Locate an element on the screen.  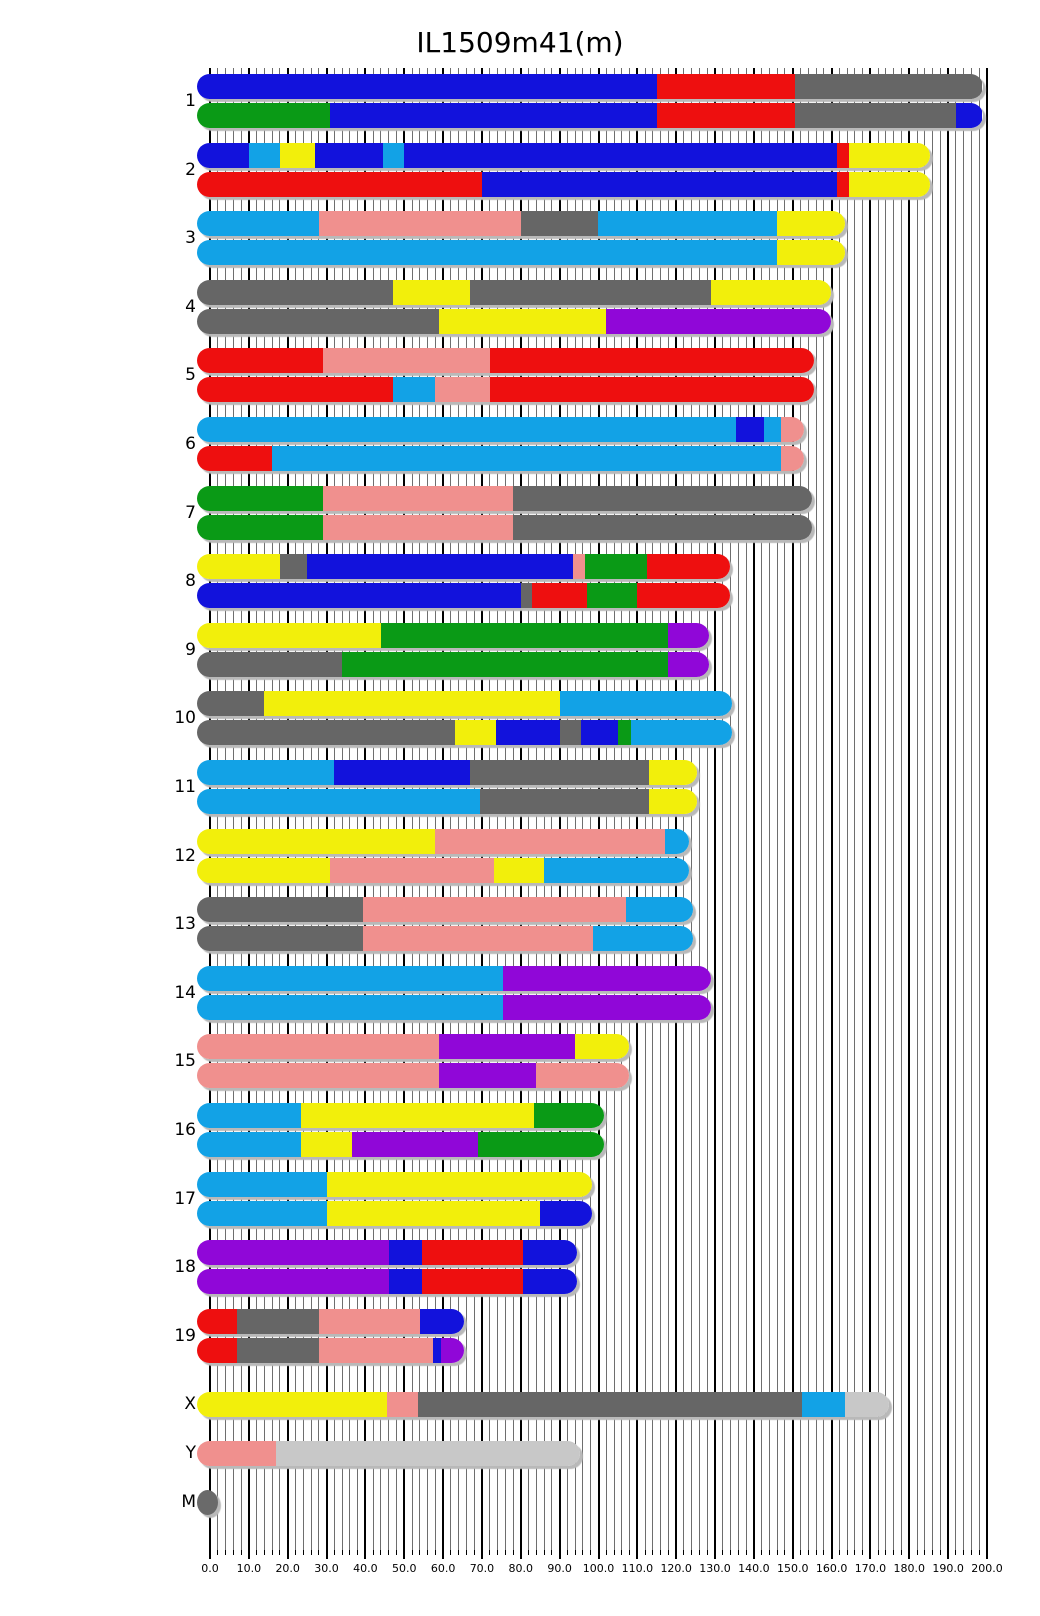
chromosome-label-3: 3 is located at coordinates (190, 238).